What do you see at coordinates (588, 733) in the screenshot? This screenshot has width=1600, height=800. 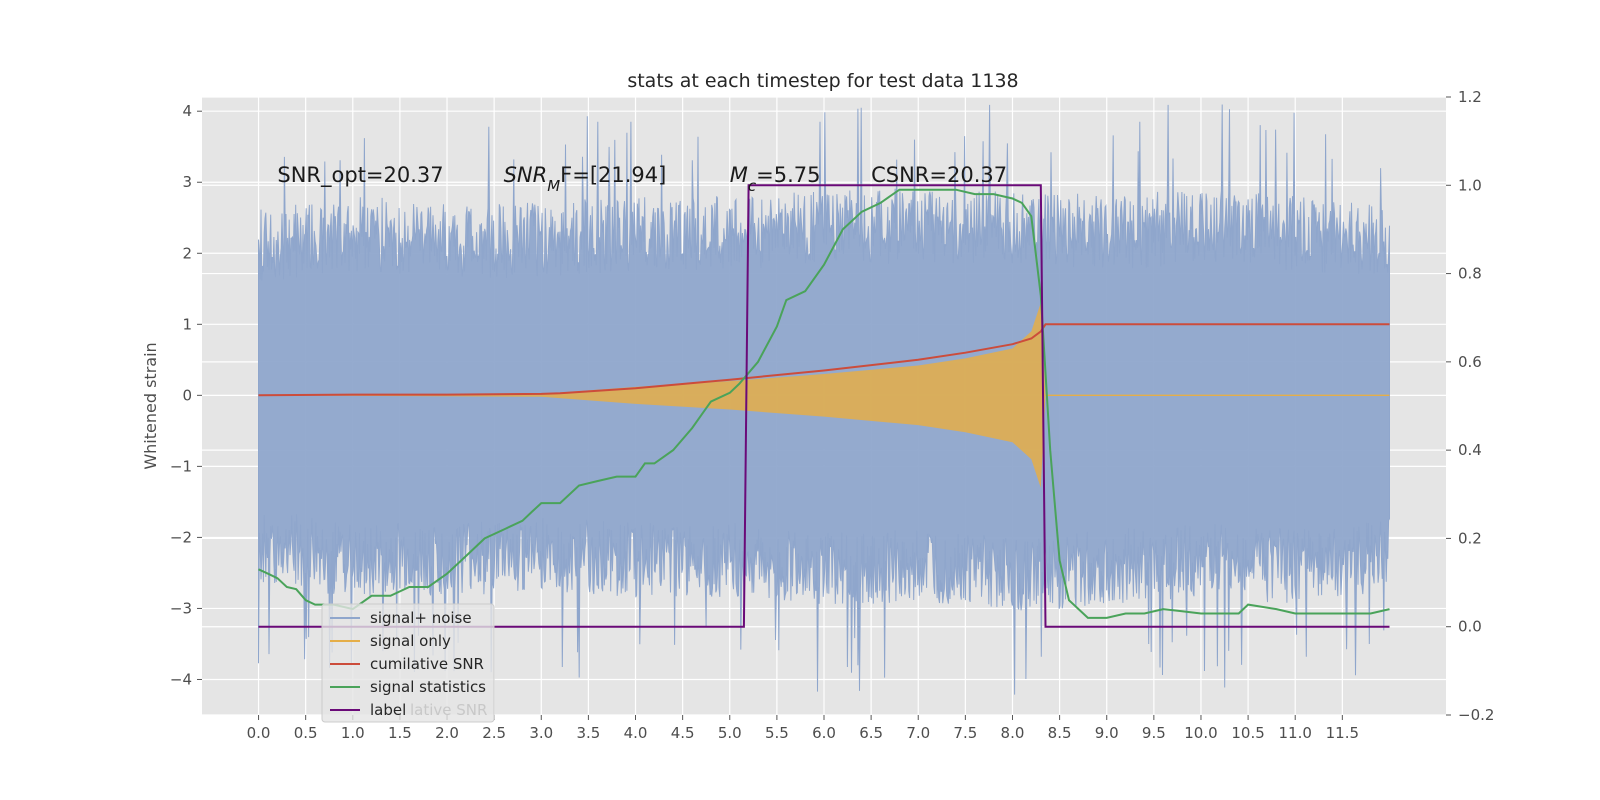 I see `x-tick-label: 3.5` at bounding box center [588, 733].